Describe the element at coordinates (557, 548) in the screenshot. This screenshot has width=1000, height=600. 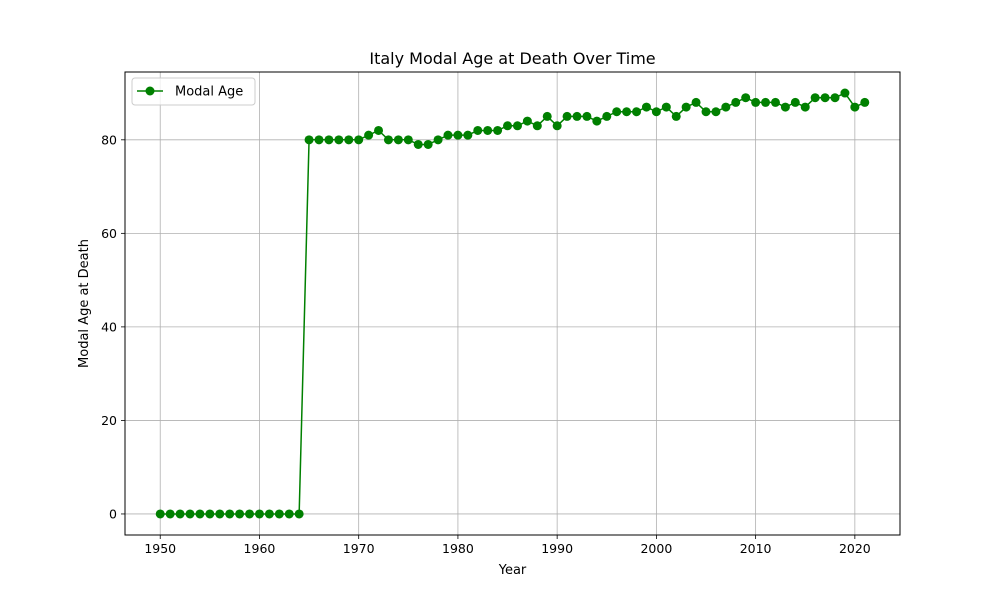
I see `x-tick-label: 1990` at that location.